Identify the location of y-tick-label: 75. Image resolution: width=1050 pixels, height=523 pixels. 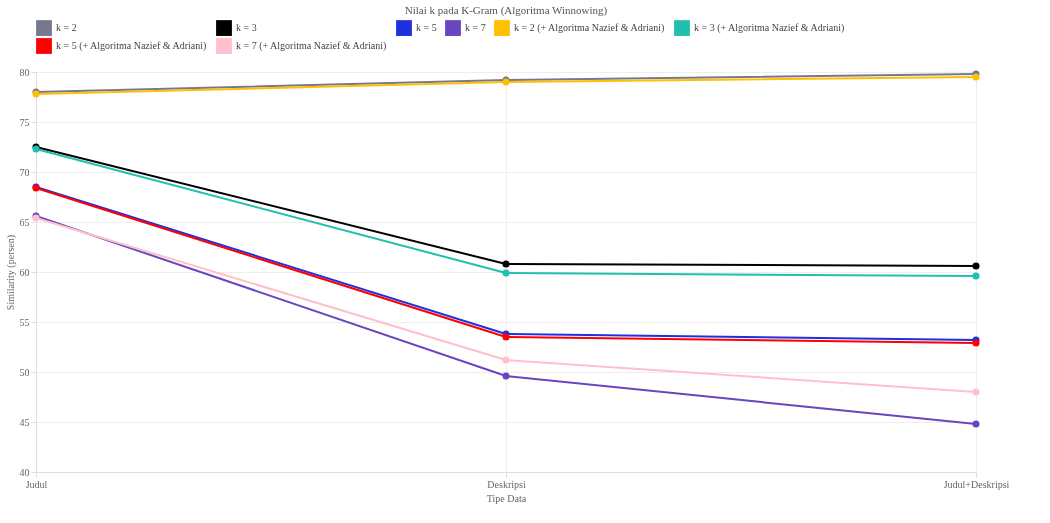
(24, 122).